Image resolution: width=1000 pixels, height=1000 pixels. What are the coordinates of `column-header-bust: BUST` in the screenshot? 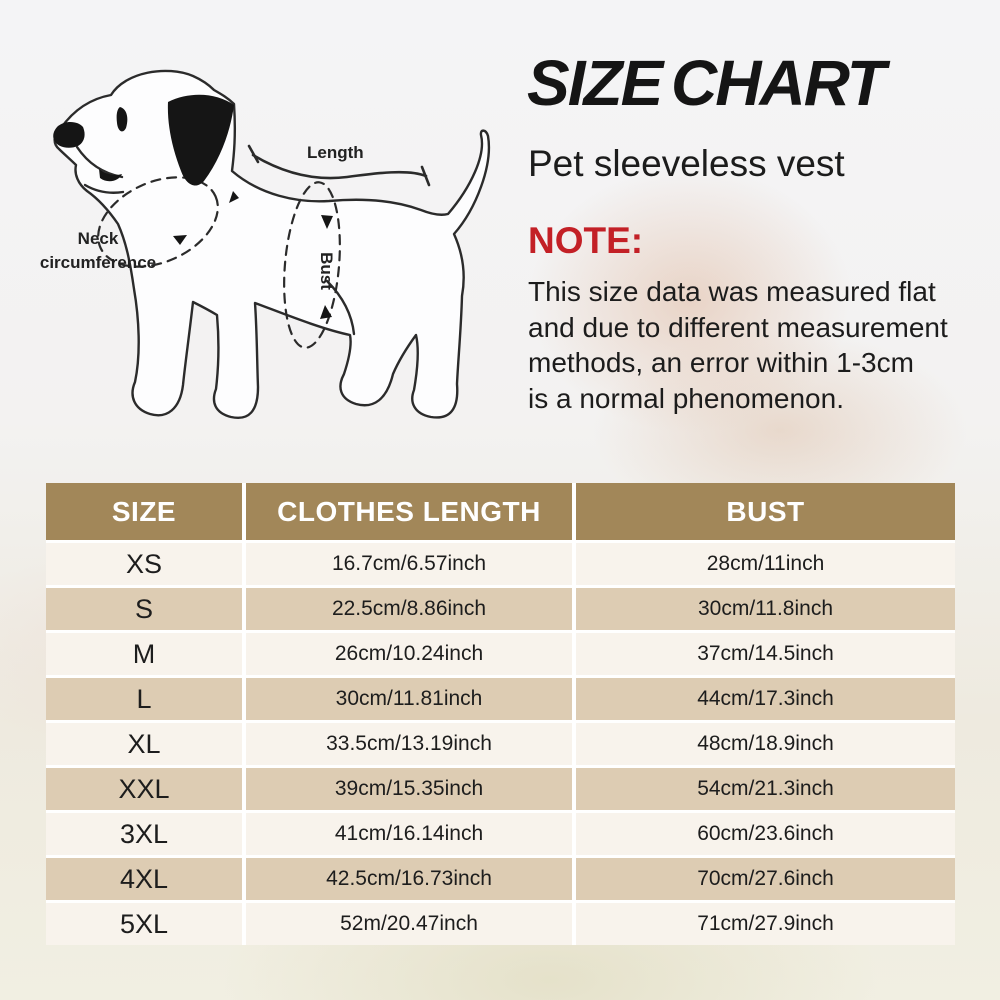 It's located at (765, 511).